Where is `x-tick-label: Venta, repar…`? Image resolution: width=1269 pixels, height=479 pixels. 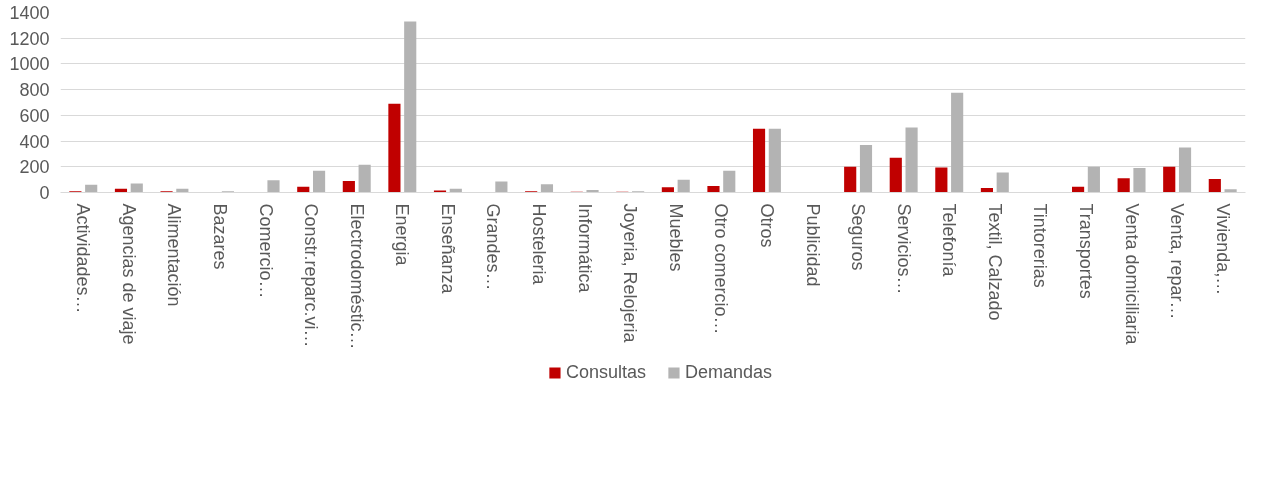
x-tick-label: Venta, repar… is located at coordinates (1177, 261).